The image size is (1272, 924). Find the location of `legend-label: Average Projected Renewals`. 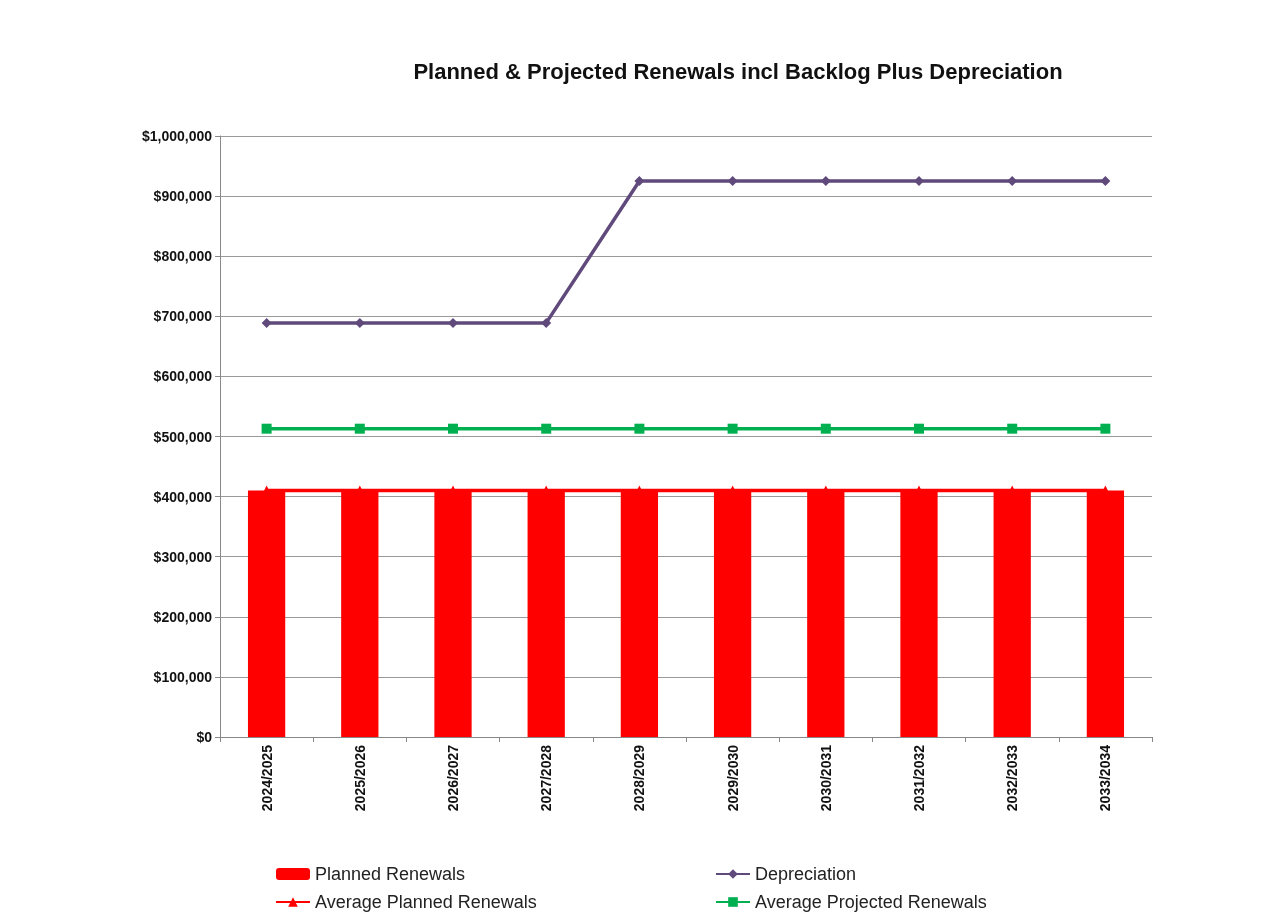

legend-label: Average Projected Renewals is located at coordinates (871, 902).